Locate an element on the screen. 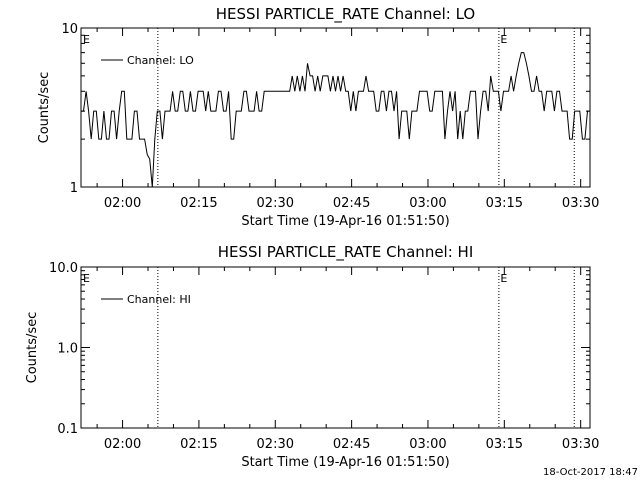 The height and width of the screenshot is (480, 640). y-tick-label: 1 is located at coordinates (74, 188).